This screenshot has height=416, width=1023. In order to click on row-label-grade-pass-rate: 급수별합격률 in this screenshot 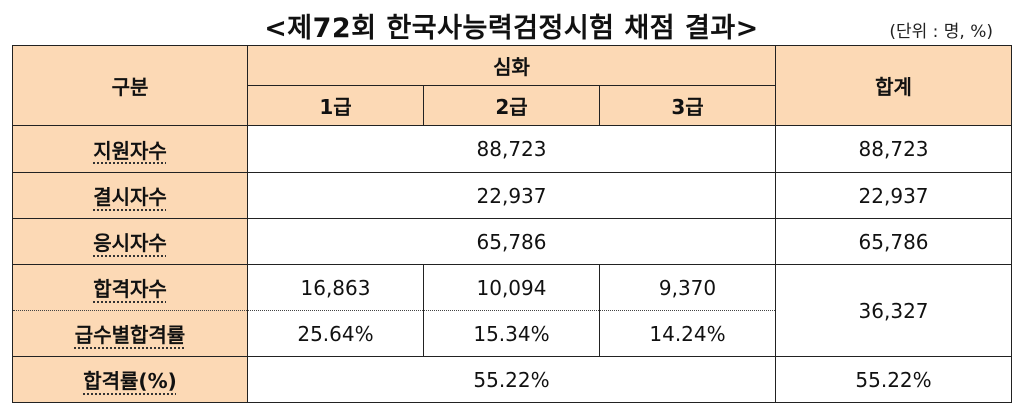, I will do `click(130, 333)`.